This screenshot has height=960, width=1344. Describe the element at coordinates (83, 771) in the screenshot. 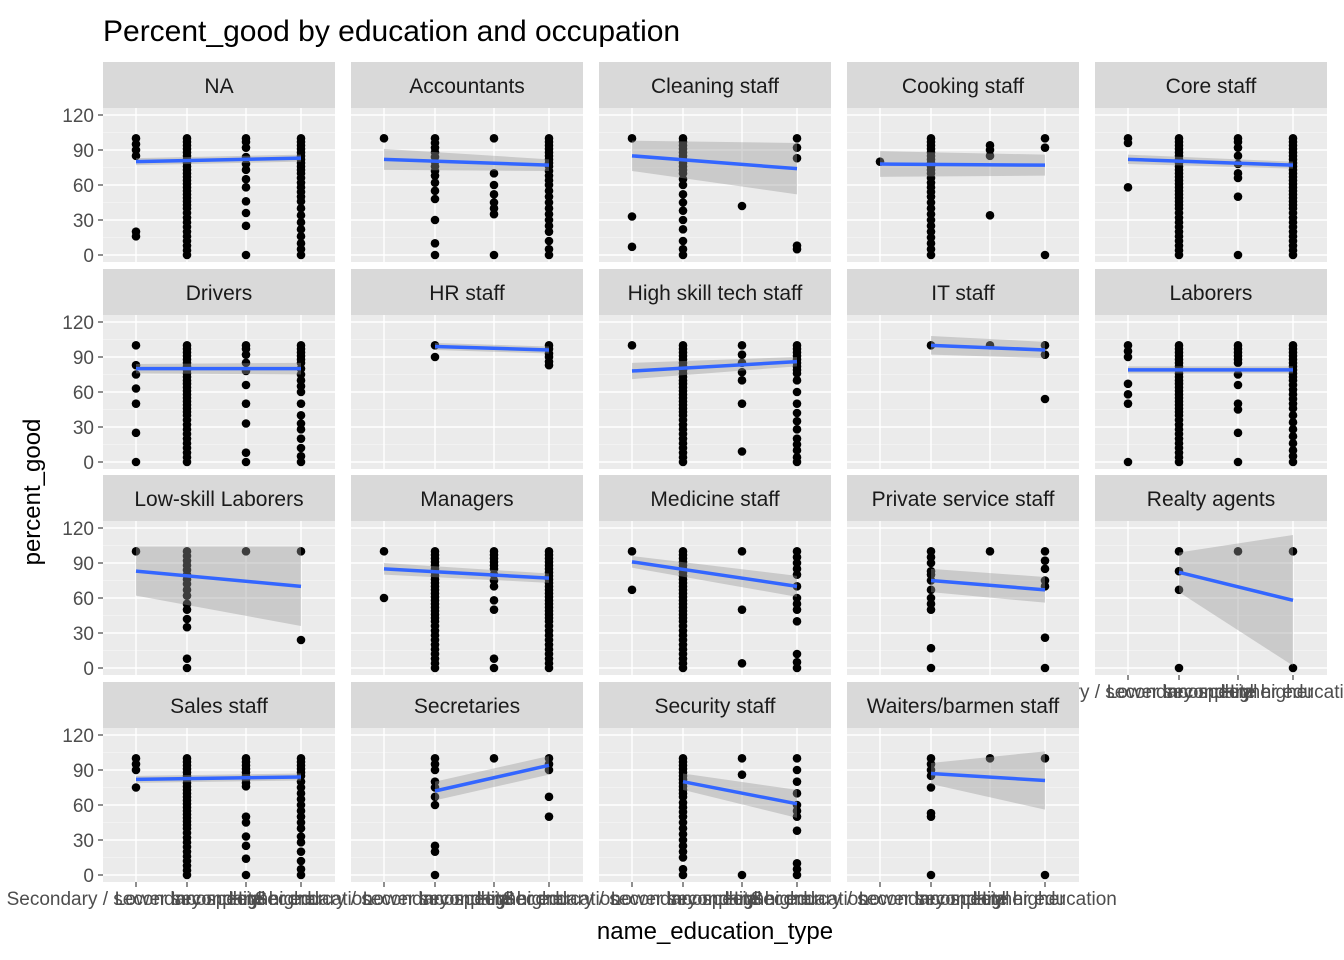

I see `y-tick-label: 90` at that location.